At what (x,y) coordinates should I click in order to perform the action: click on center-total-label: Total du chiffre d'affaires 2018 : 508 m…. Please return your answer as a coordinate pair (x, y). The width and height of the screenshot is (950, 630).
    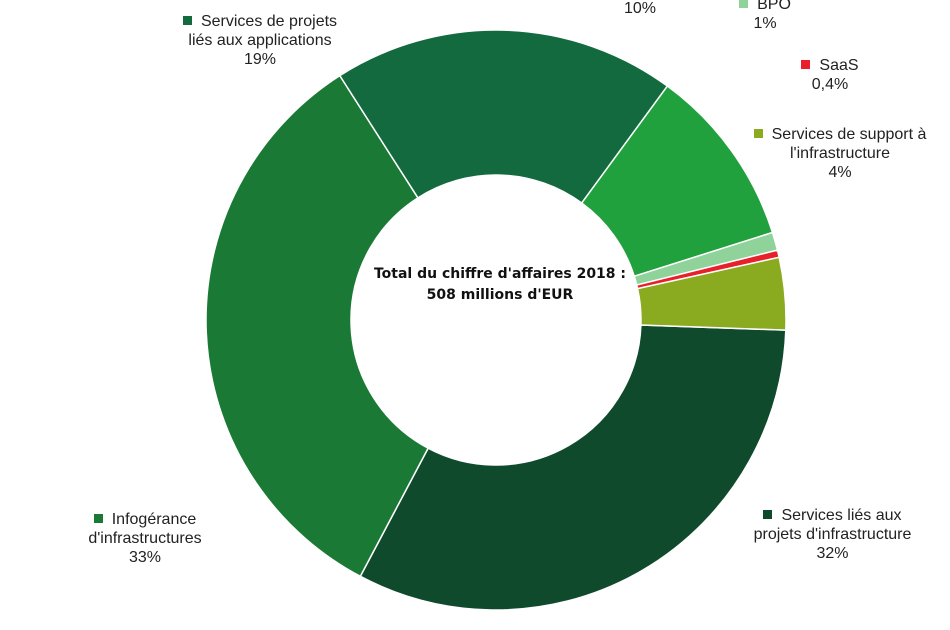
    Looking at the image, I should click on (500, 285).